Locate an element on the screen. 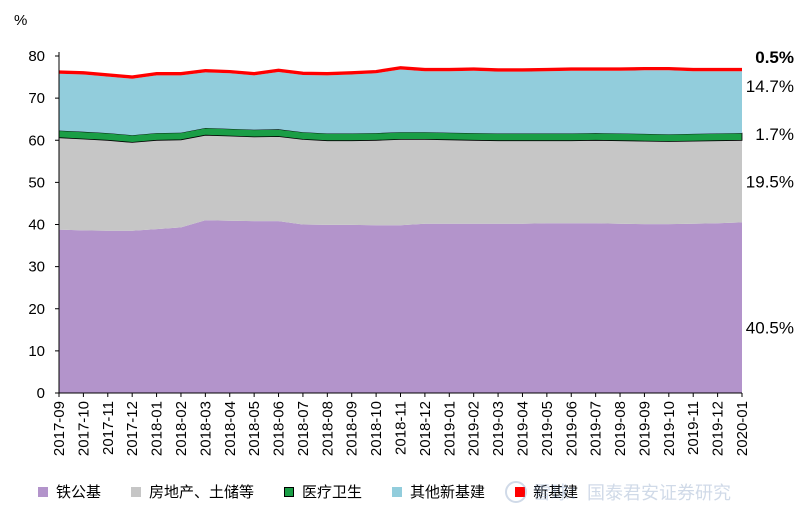 This screenshot has height=516, width=800. x-tick-label: 2018-01 is located at coordinates (157, 428).